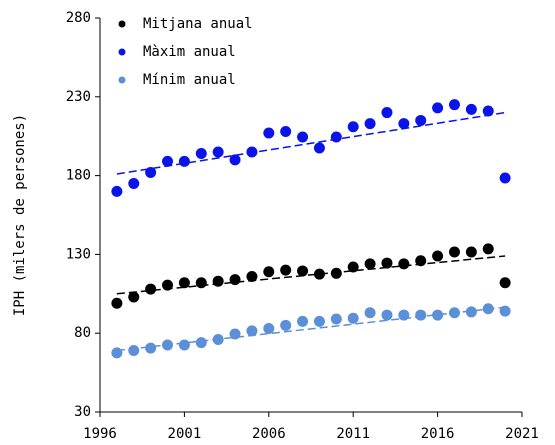 Image resolution: width=555 pixels, height=445 pixels. What do you see at coordinates (78, 18) in the screenshot?
I see `y-tick-label: 280` at bounding box center [78, 18].